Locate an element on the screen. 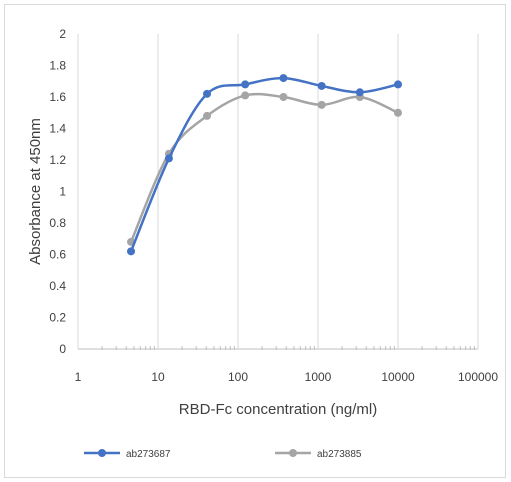  x-tick-label: 100000 is located at coordinates (478, 377).